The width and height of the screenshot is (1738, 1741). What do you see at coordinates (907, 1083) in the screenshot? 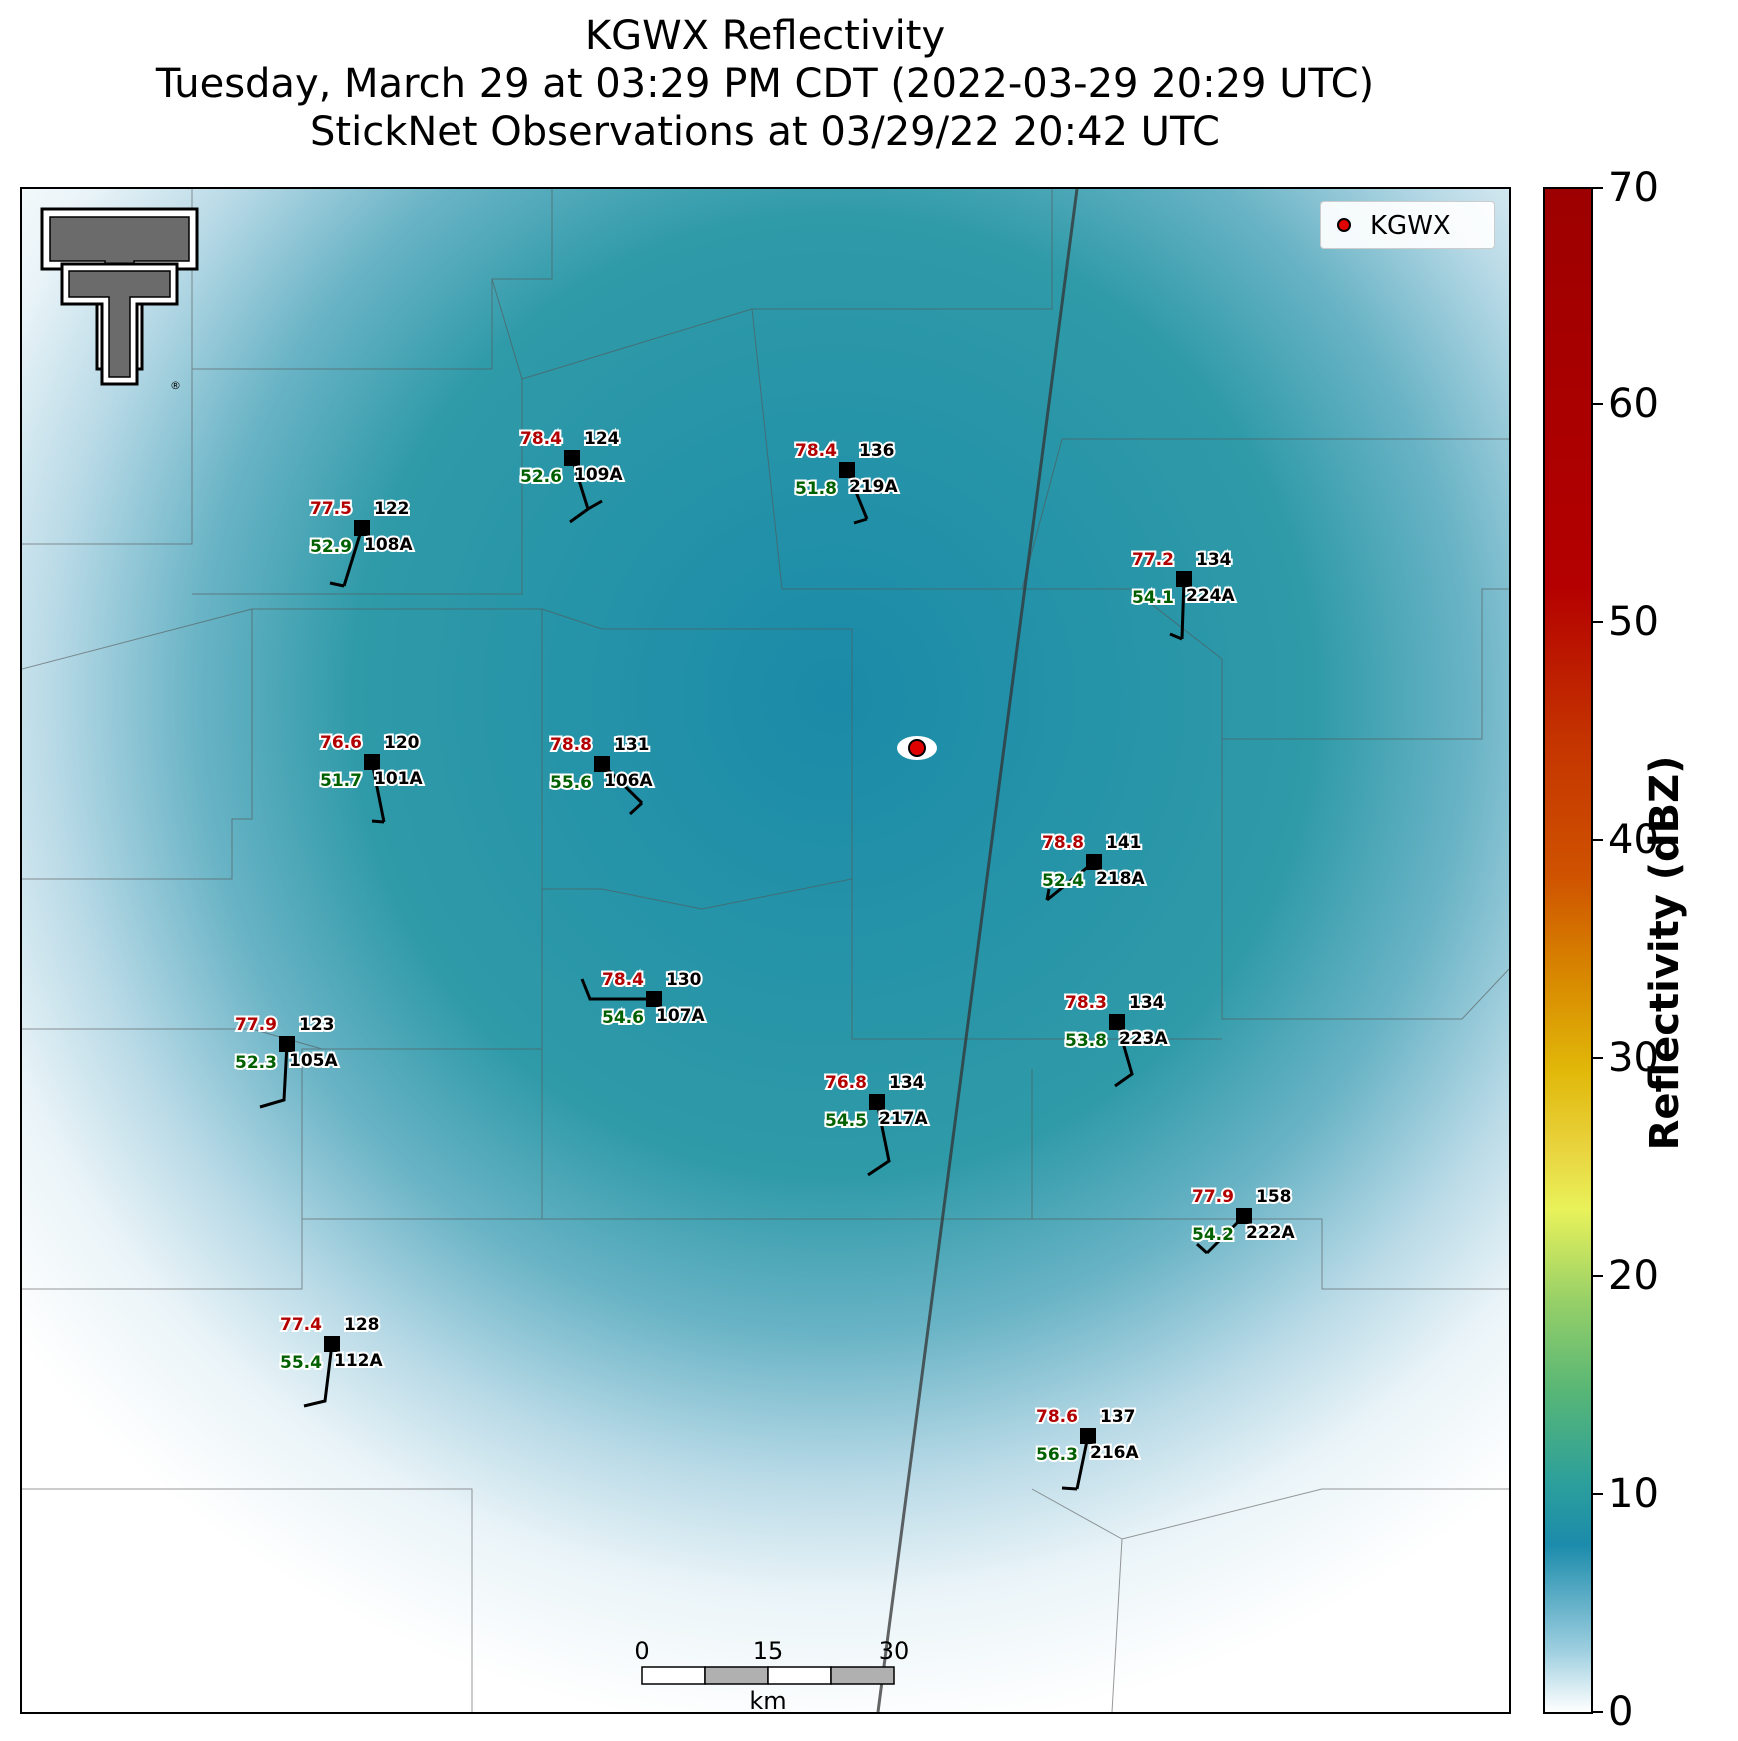
I see `station-wind-direction: 134` at bounding box center [907, 1083].